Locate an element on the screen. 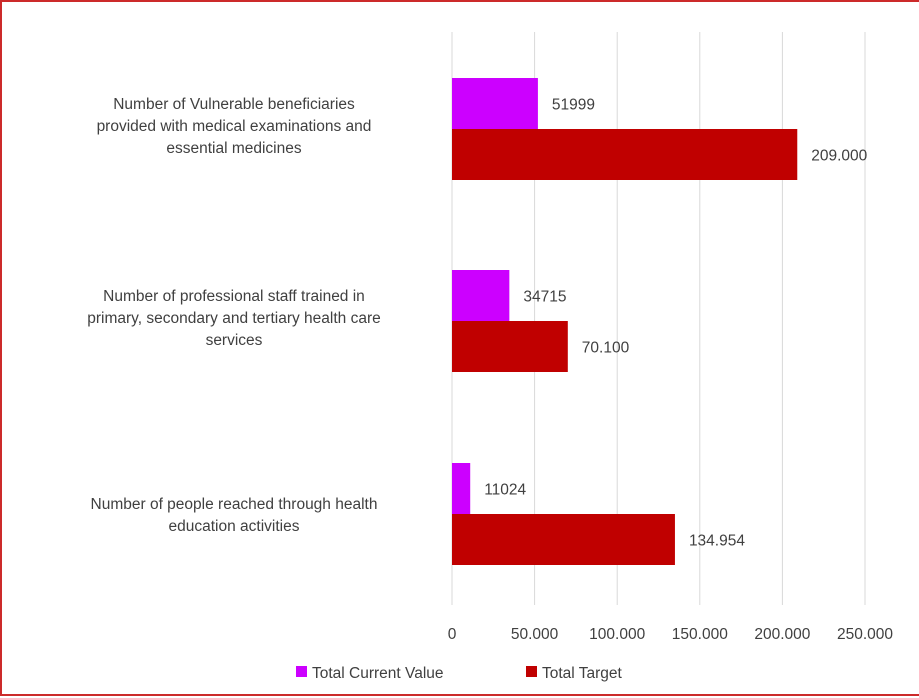 The width and height of the screenshot is (919, 698). data-label-target-1: 70.100 is located at coordinates (606, 348).